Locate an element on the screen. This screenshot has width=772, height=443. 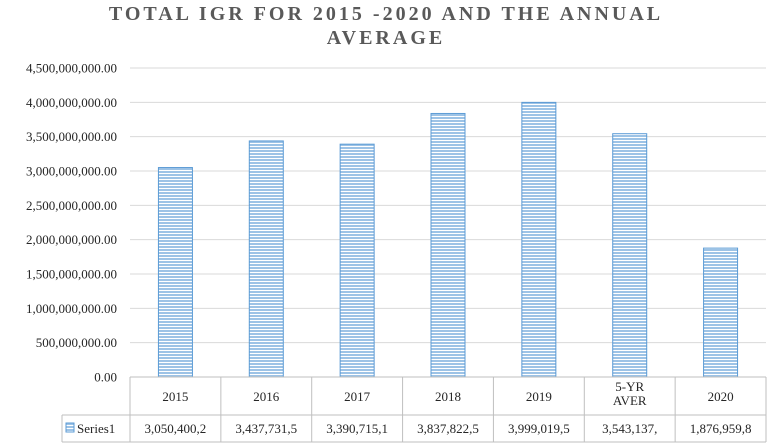
x-category-label: 2016 is located at coordinates (266, 396).